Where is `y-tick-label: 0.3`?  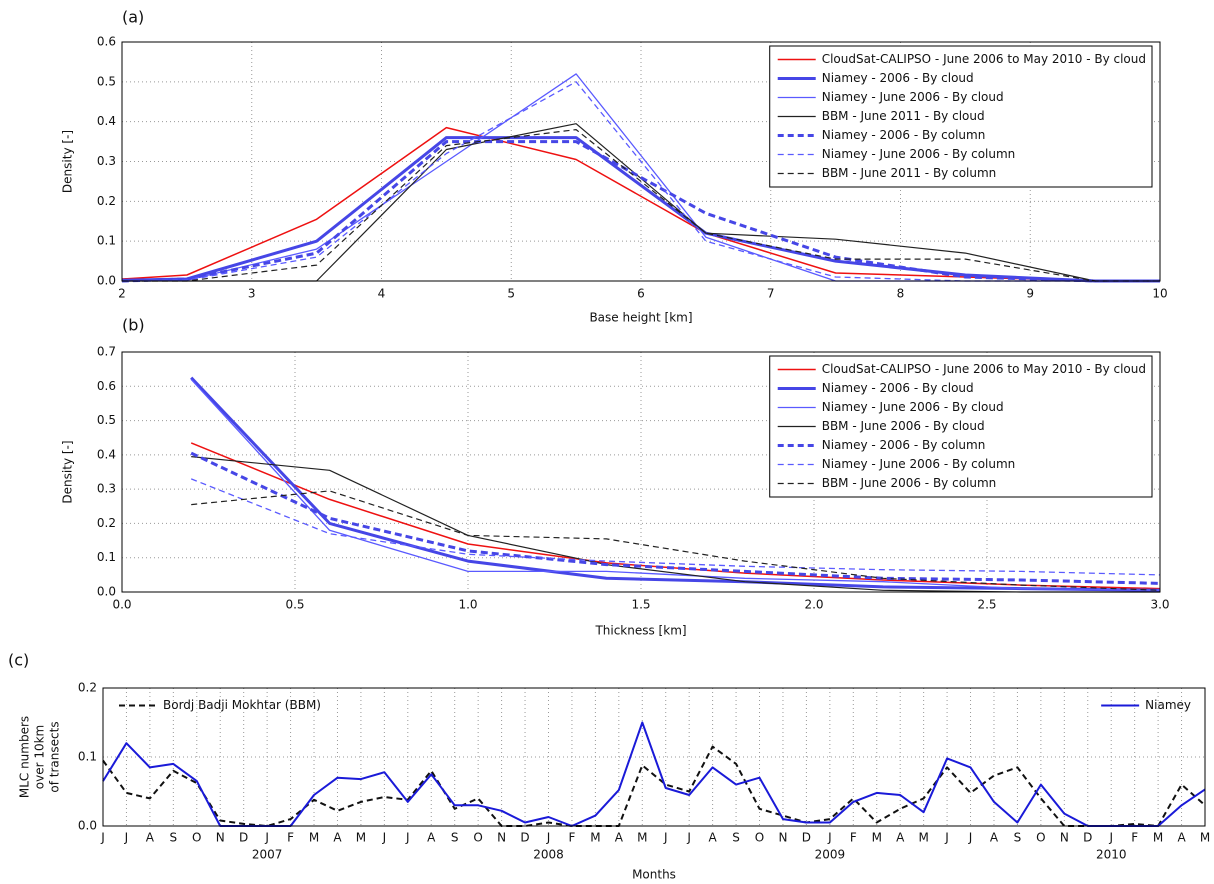 y-tick-label: 0.3 is located at coordinates (106, 489).